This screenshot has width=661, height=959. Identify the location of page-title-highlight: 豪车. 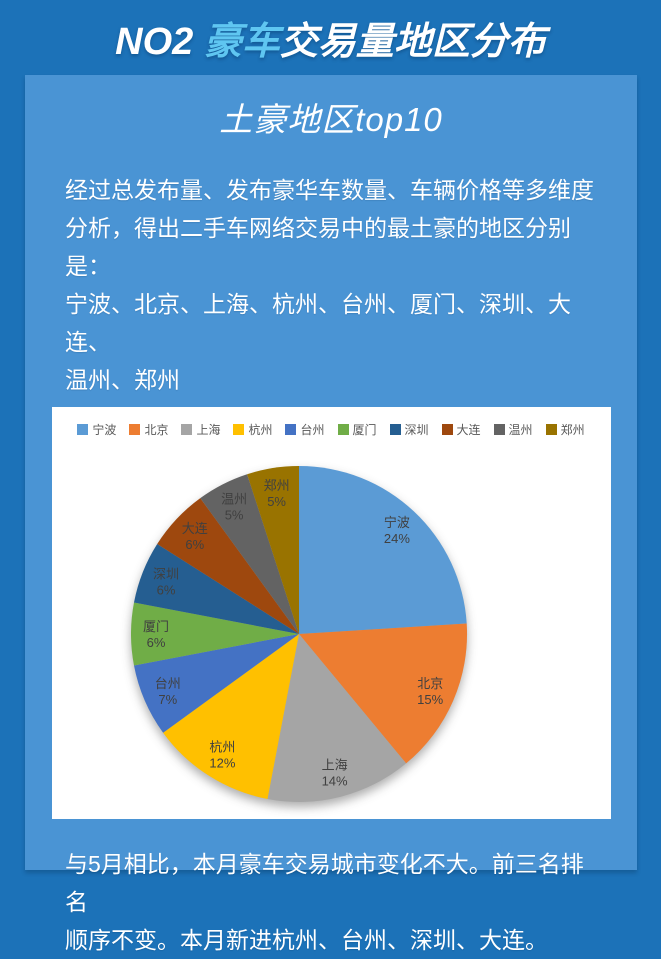
(241, 42).